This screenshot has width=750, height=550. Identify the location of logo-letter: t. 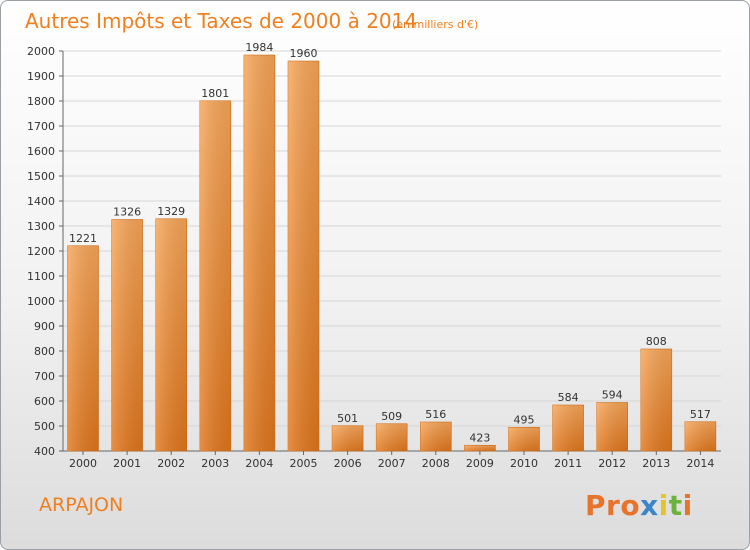
(675, 505).